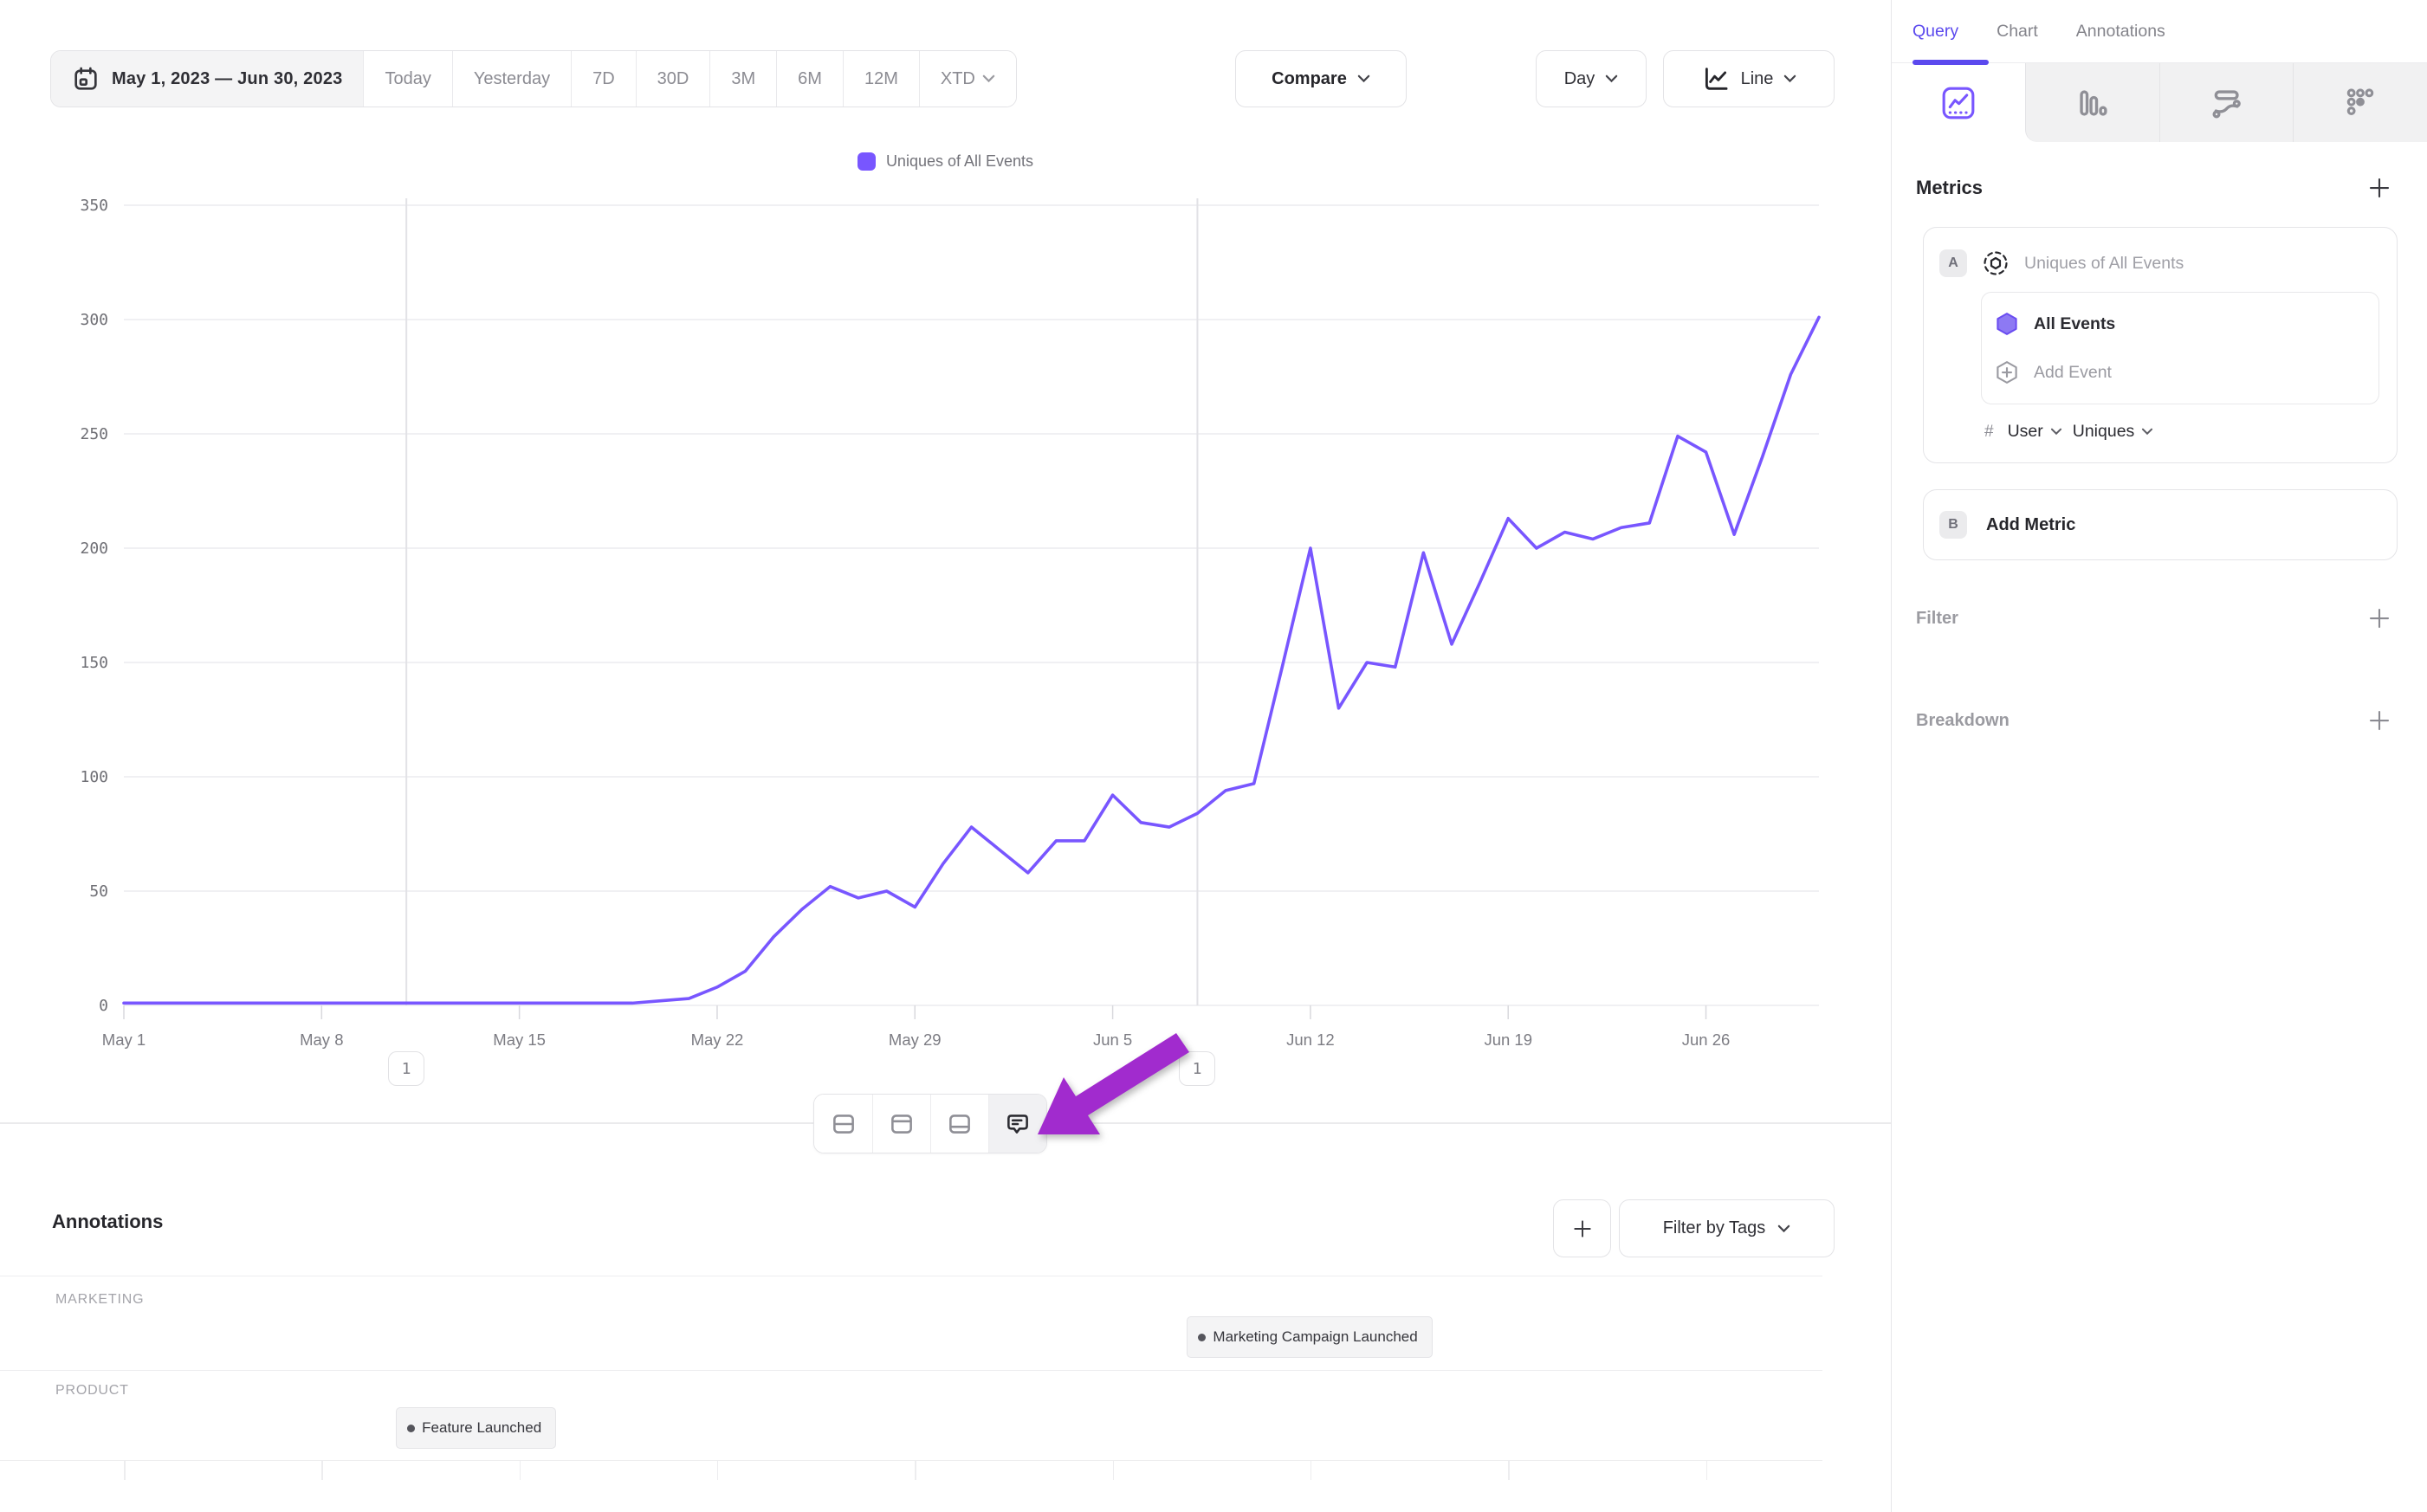 This screenshot has height=1512, width=2427. Describe the element at coordinates (2154, 188) in the screenshot. I see `metrics-header: Metrics` at that location.